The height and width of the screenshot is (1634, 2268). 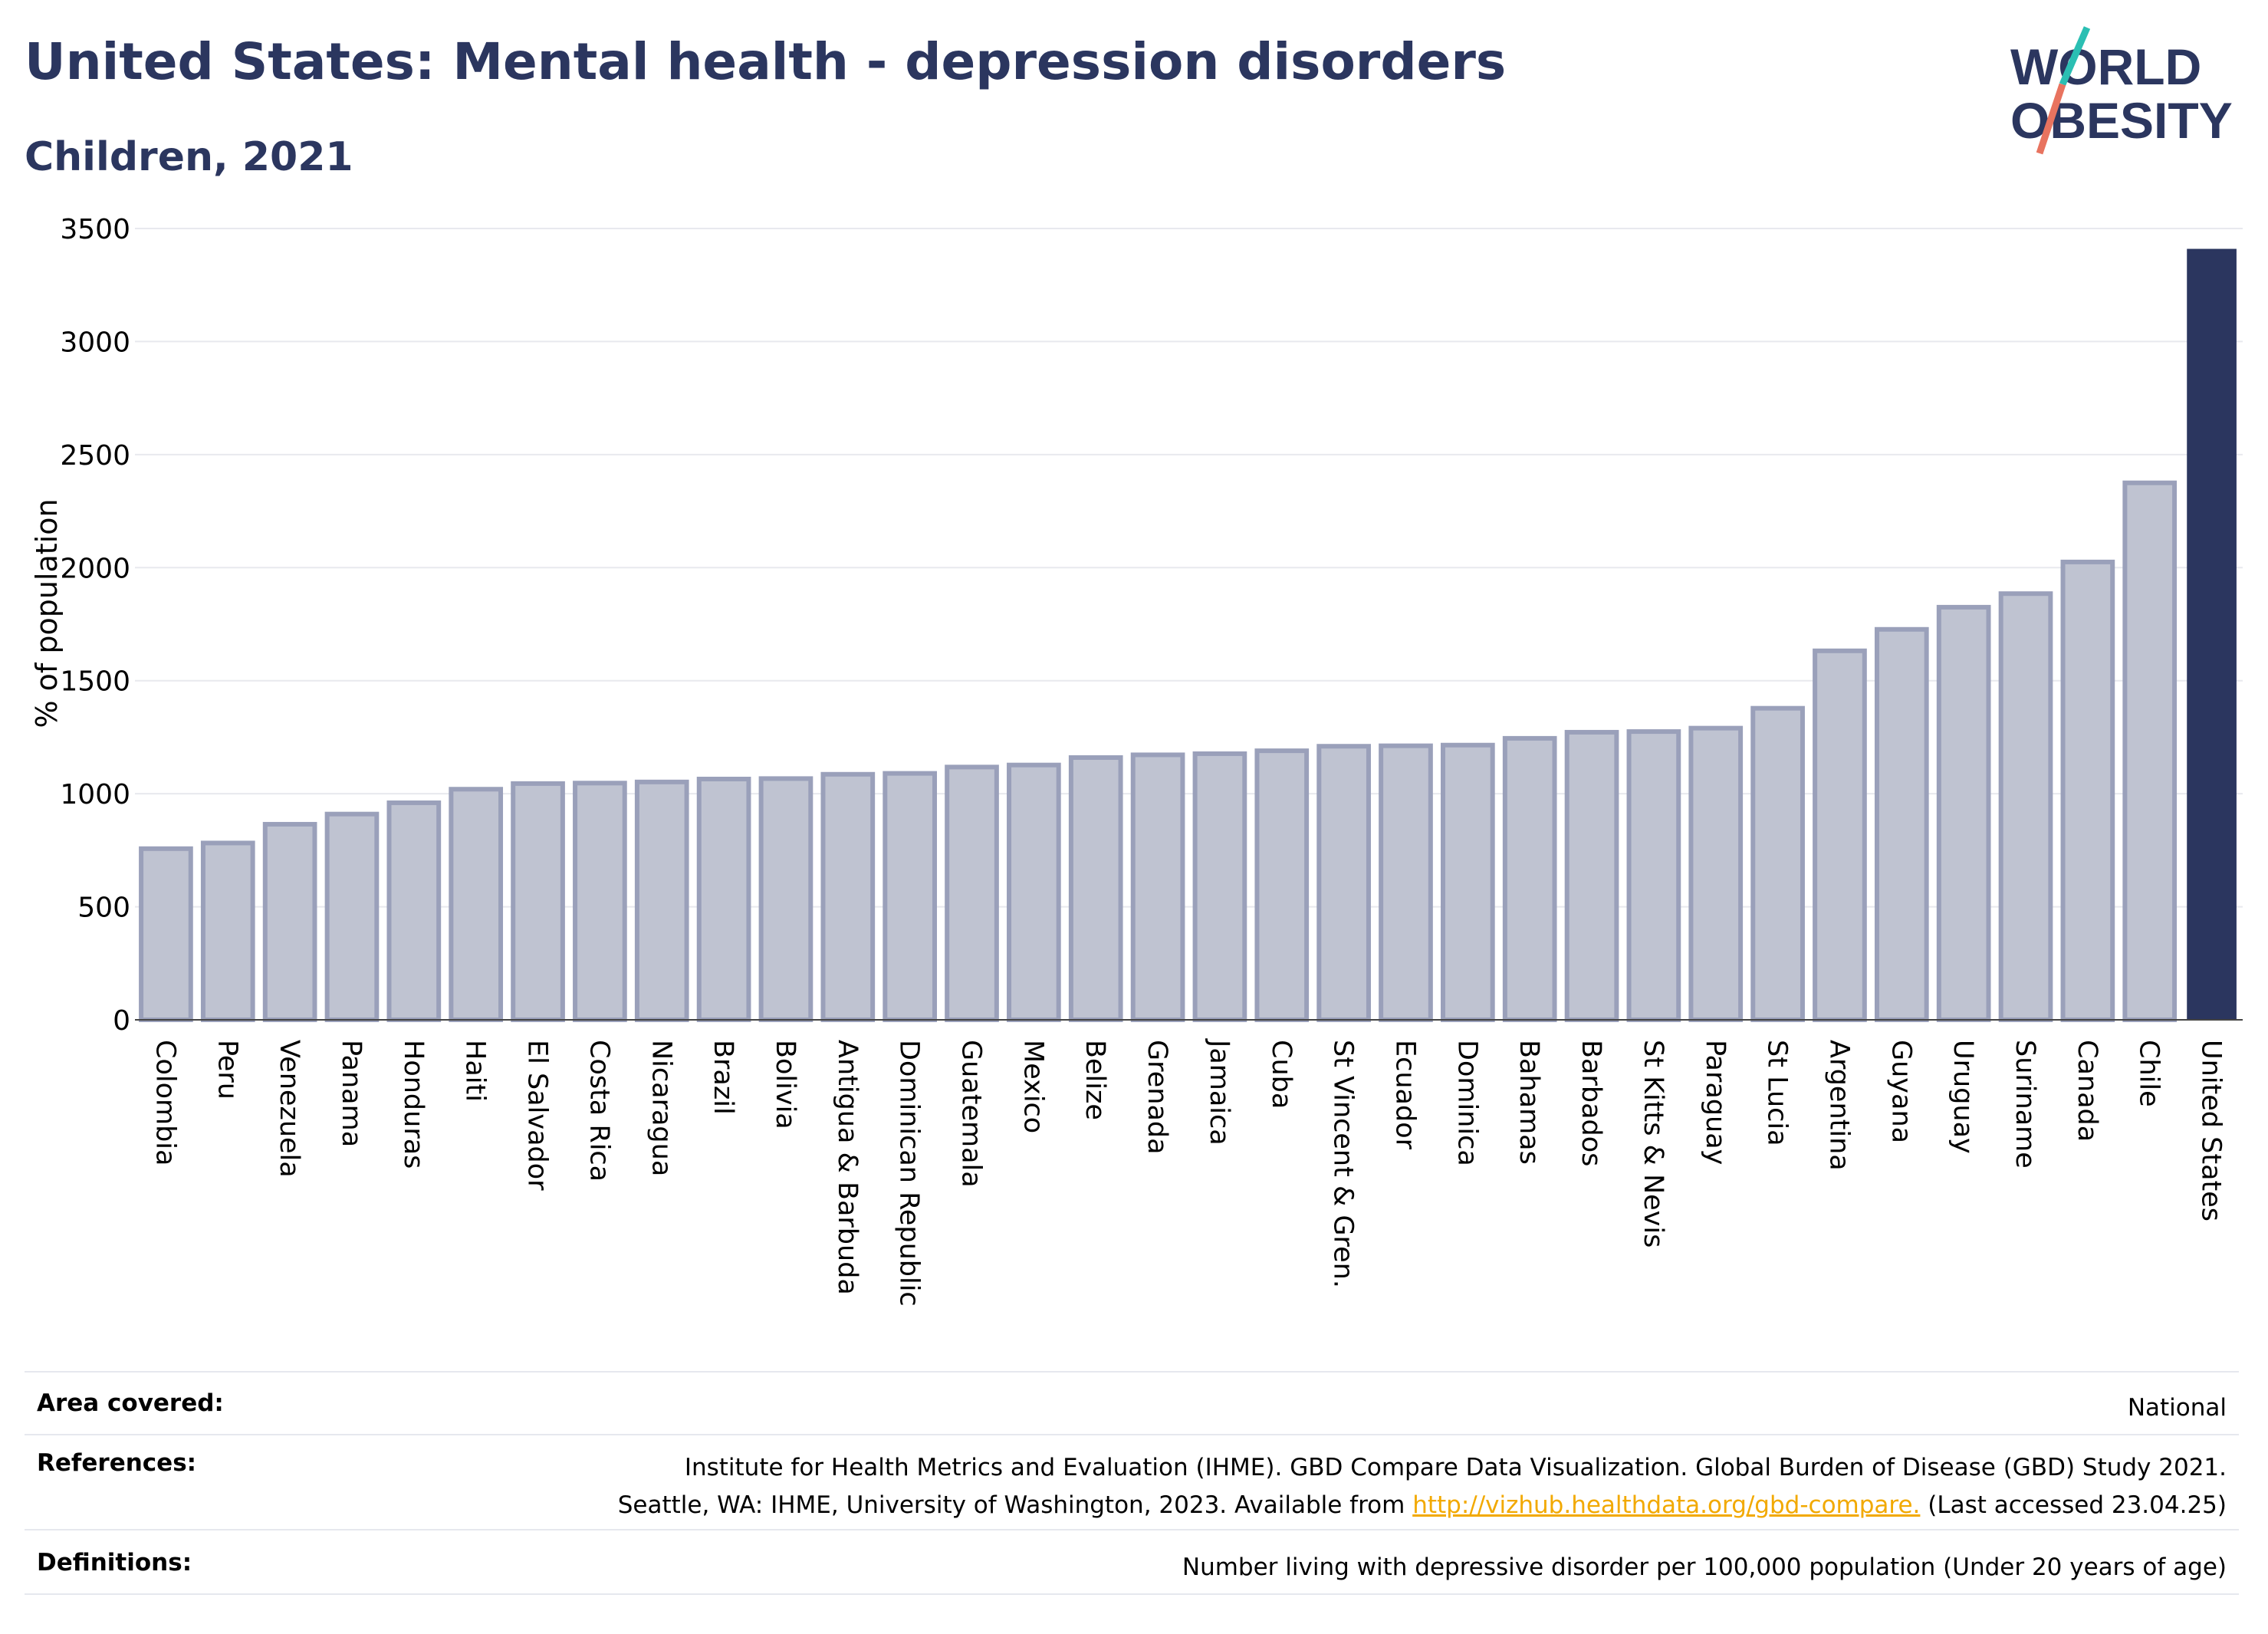 I want to click on x-tick-label: Mexico, so click(x=1032, y=1086).